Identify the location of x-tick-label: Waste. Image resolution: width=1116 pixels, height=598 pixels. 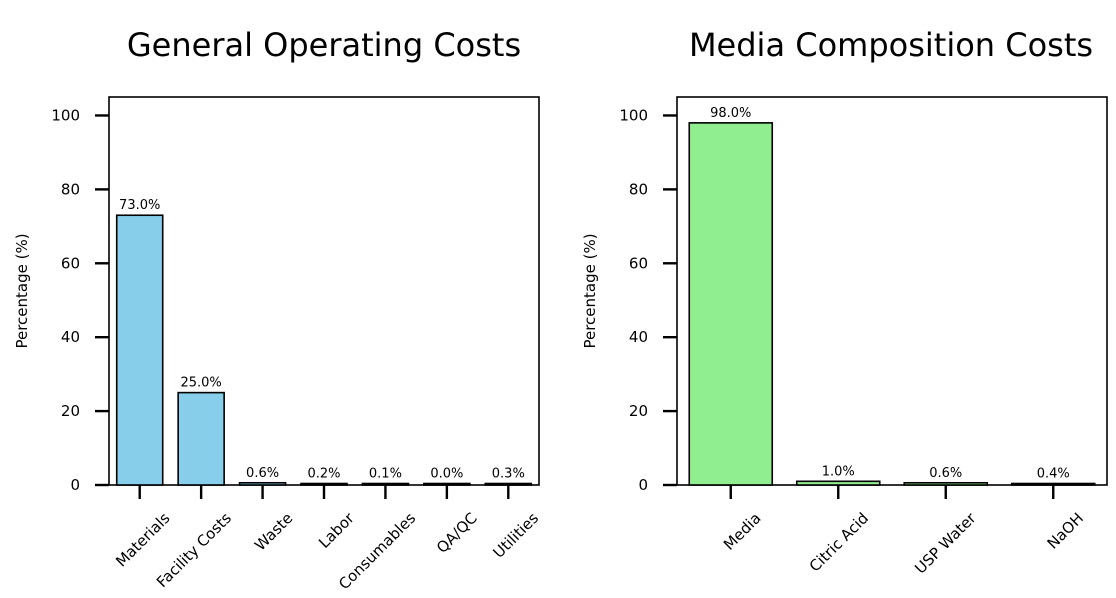
(273, 531).